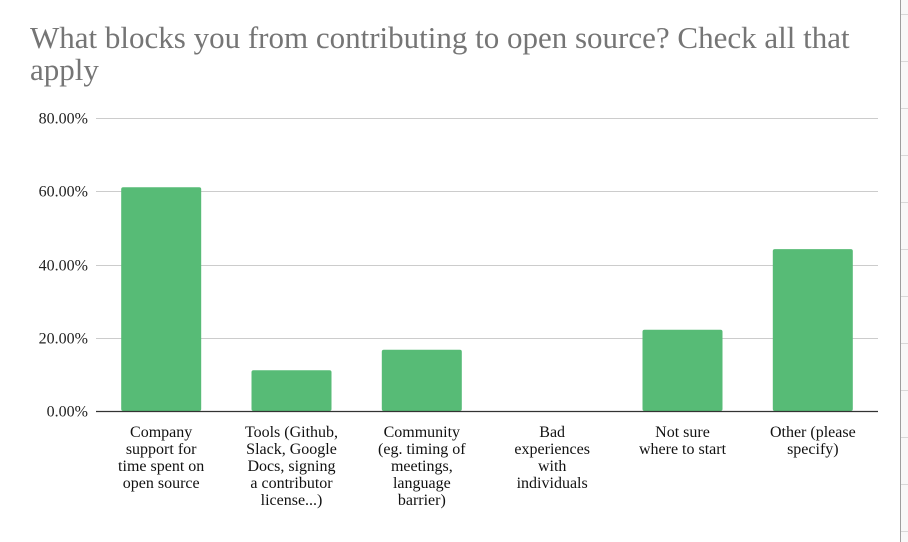 The image size is (908, 542). What do you see at coordinates (904, 271) in the screenshot?
I see `spreadsheet-edge-strip` at bounding box center [904, 271].